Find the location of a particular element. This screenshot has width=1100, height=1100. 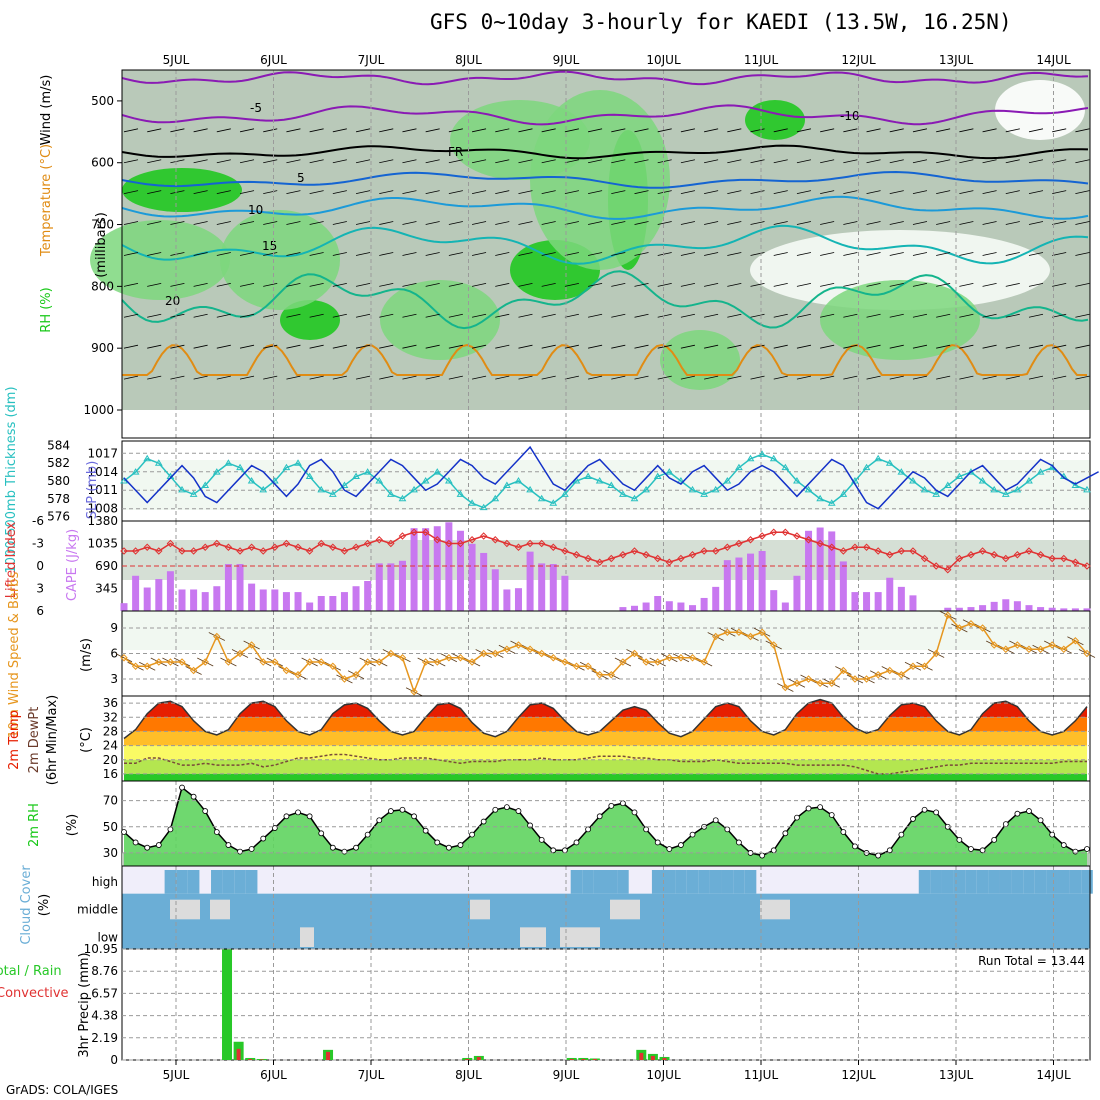

contour-label: 10 is located at coordinates (255, 210).